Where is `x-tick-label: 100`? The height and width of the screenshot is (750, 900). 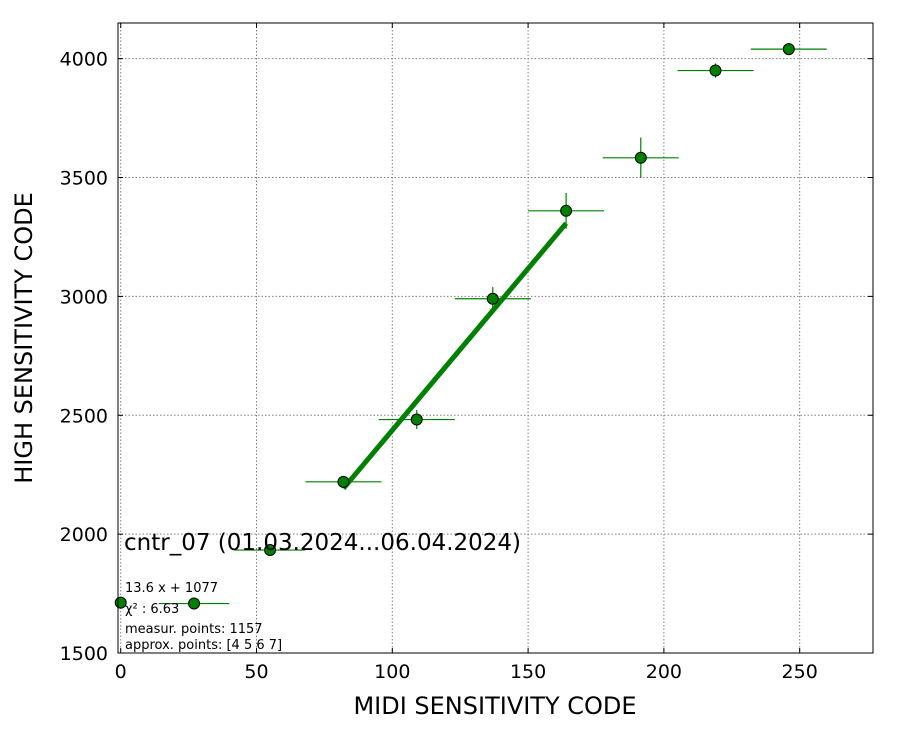
x-tick-label: 100 is located at coordinates (392, 672).